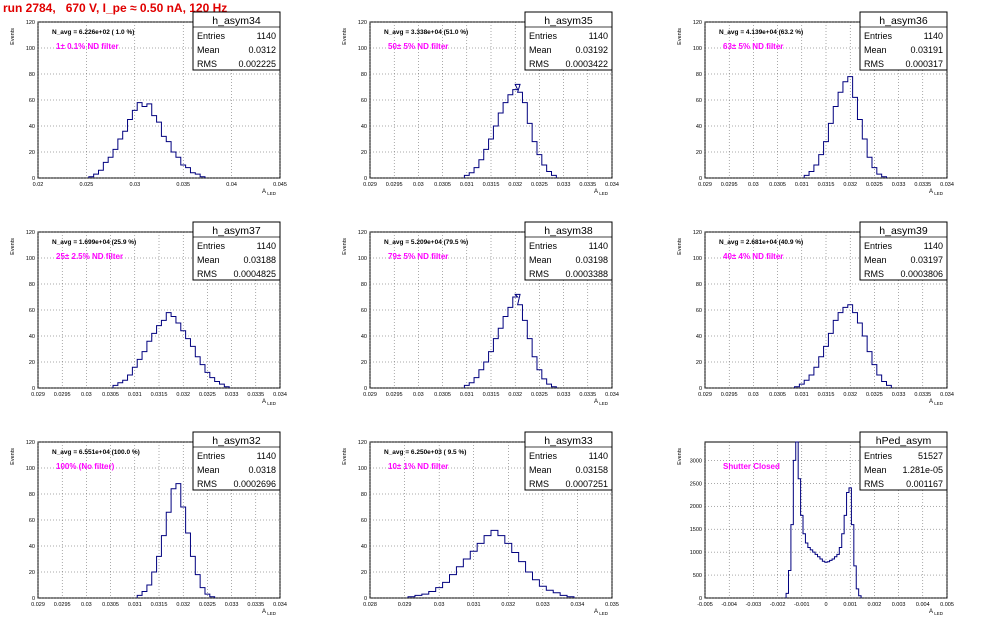  What do you see at coordinates (236, 21) in the screenshot?
I see `stats-box-title: h_asym34` at bounding box center [236, 21].